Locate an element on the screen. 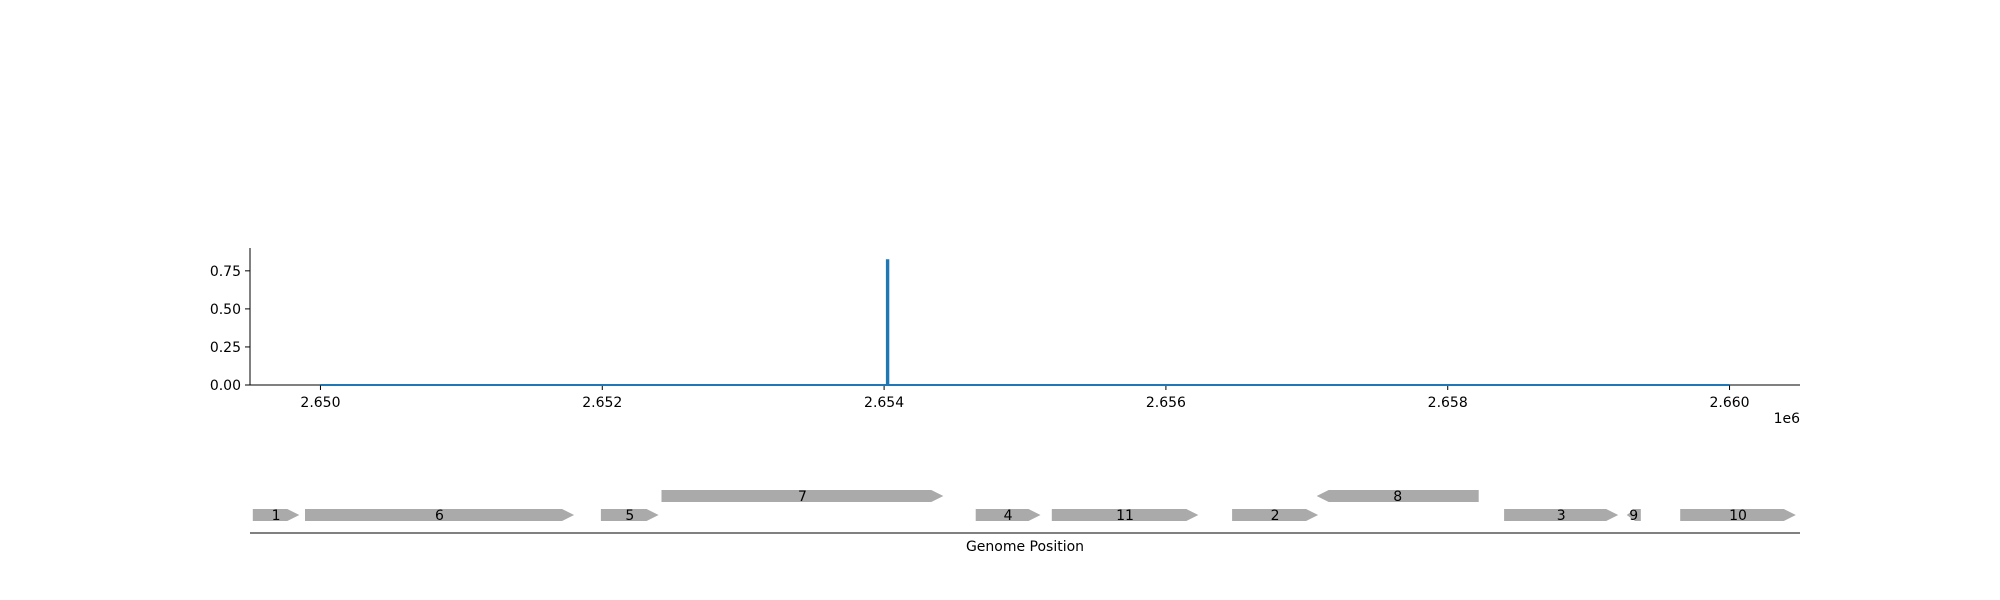 The width and height of the screenshot is (2000, 600). y-tick-label: 0.75 is located at coordinates (225, 272).